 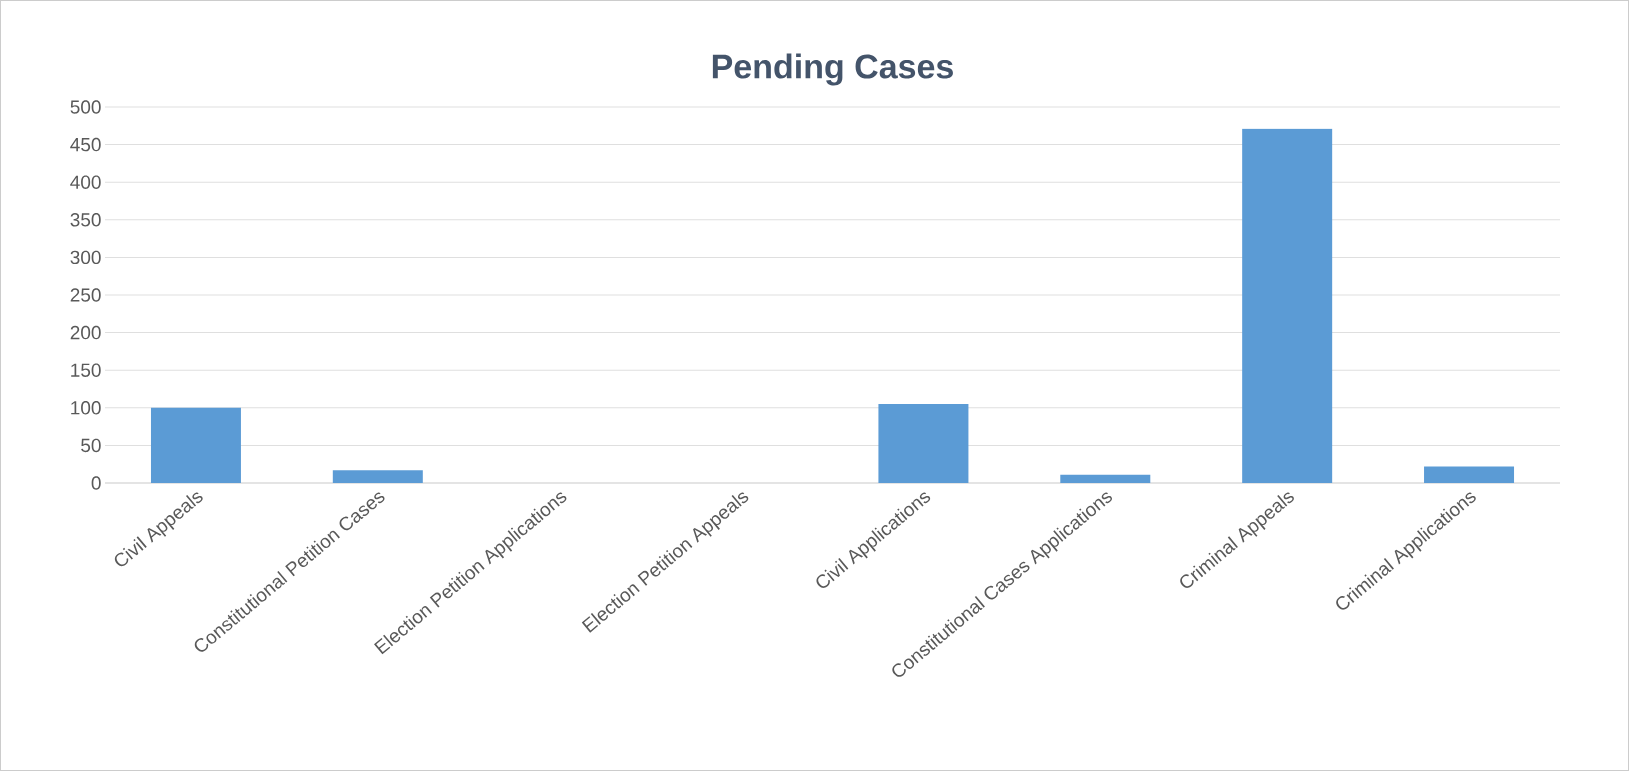 I want to click on y-tick-label: 450, so click(x=85, y=144).